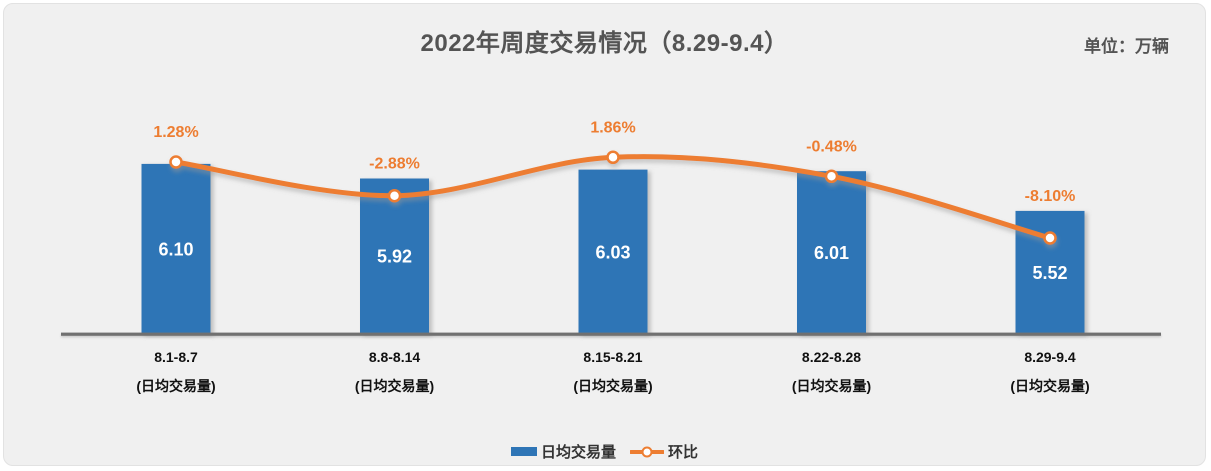 The height and width of the screenshot is (471, 1211). What do you see at coordinates (831, 146) in the screenshot?
I see `pct-change-label: -0.48%` at bounding box center [831, 146].